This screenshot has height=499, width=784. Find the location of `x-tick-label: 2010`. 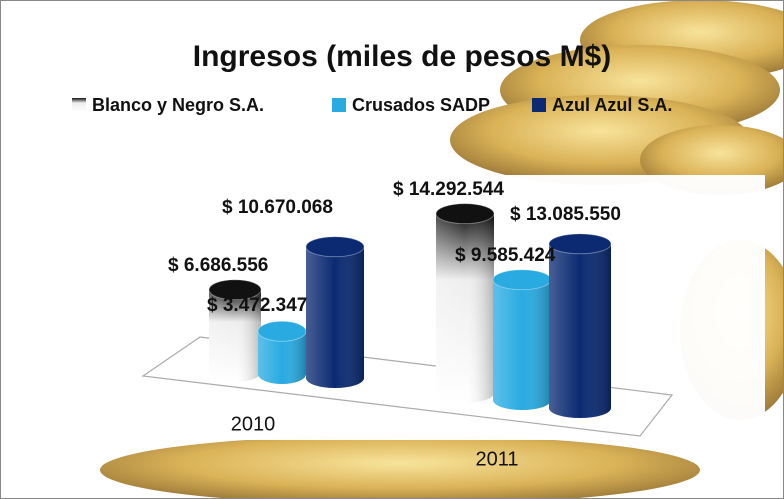

x-tick-label: 2010 is located at coordinates (253, 424).